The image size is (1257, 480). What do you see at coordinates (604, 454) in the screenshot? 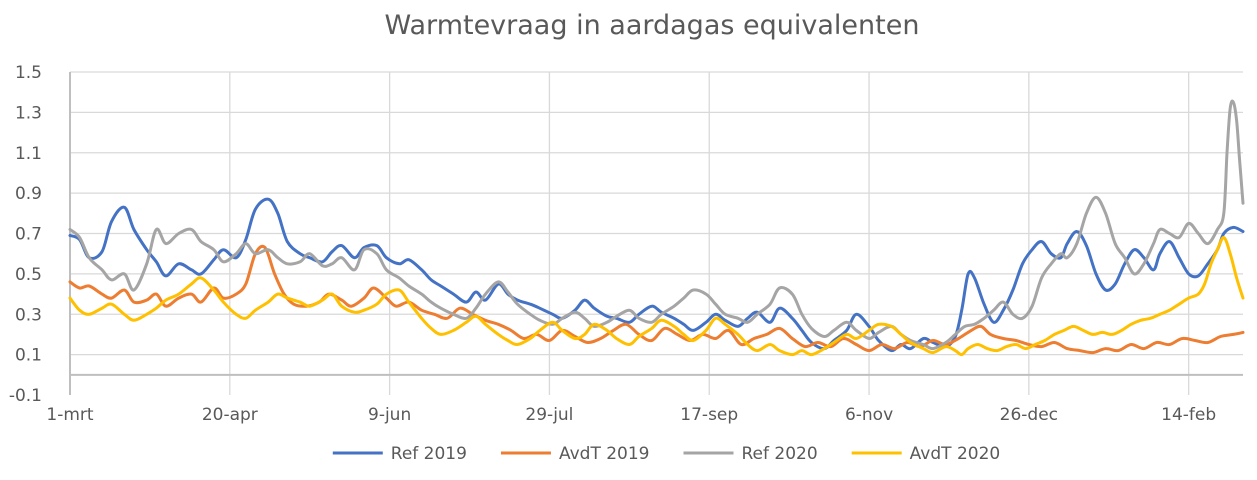
I see `legend-label-avdt-2019: AvdT 2019` at bounding box center [604, 454].